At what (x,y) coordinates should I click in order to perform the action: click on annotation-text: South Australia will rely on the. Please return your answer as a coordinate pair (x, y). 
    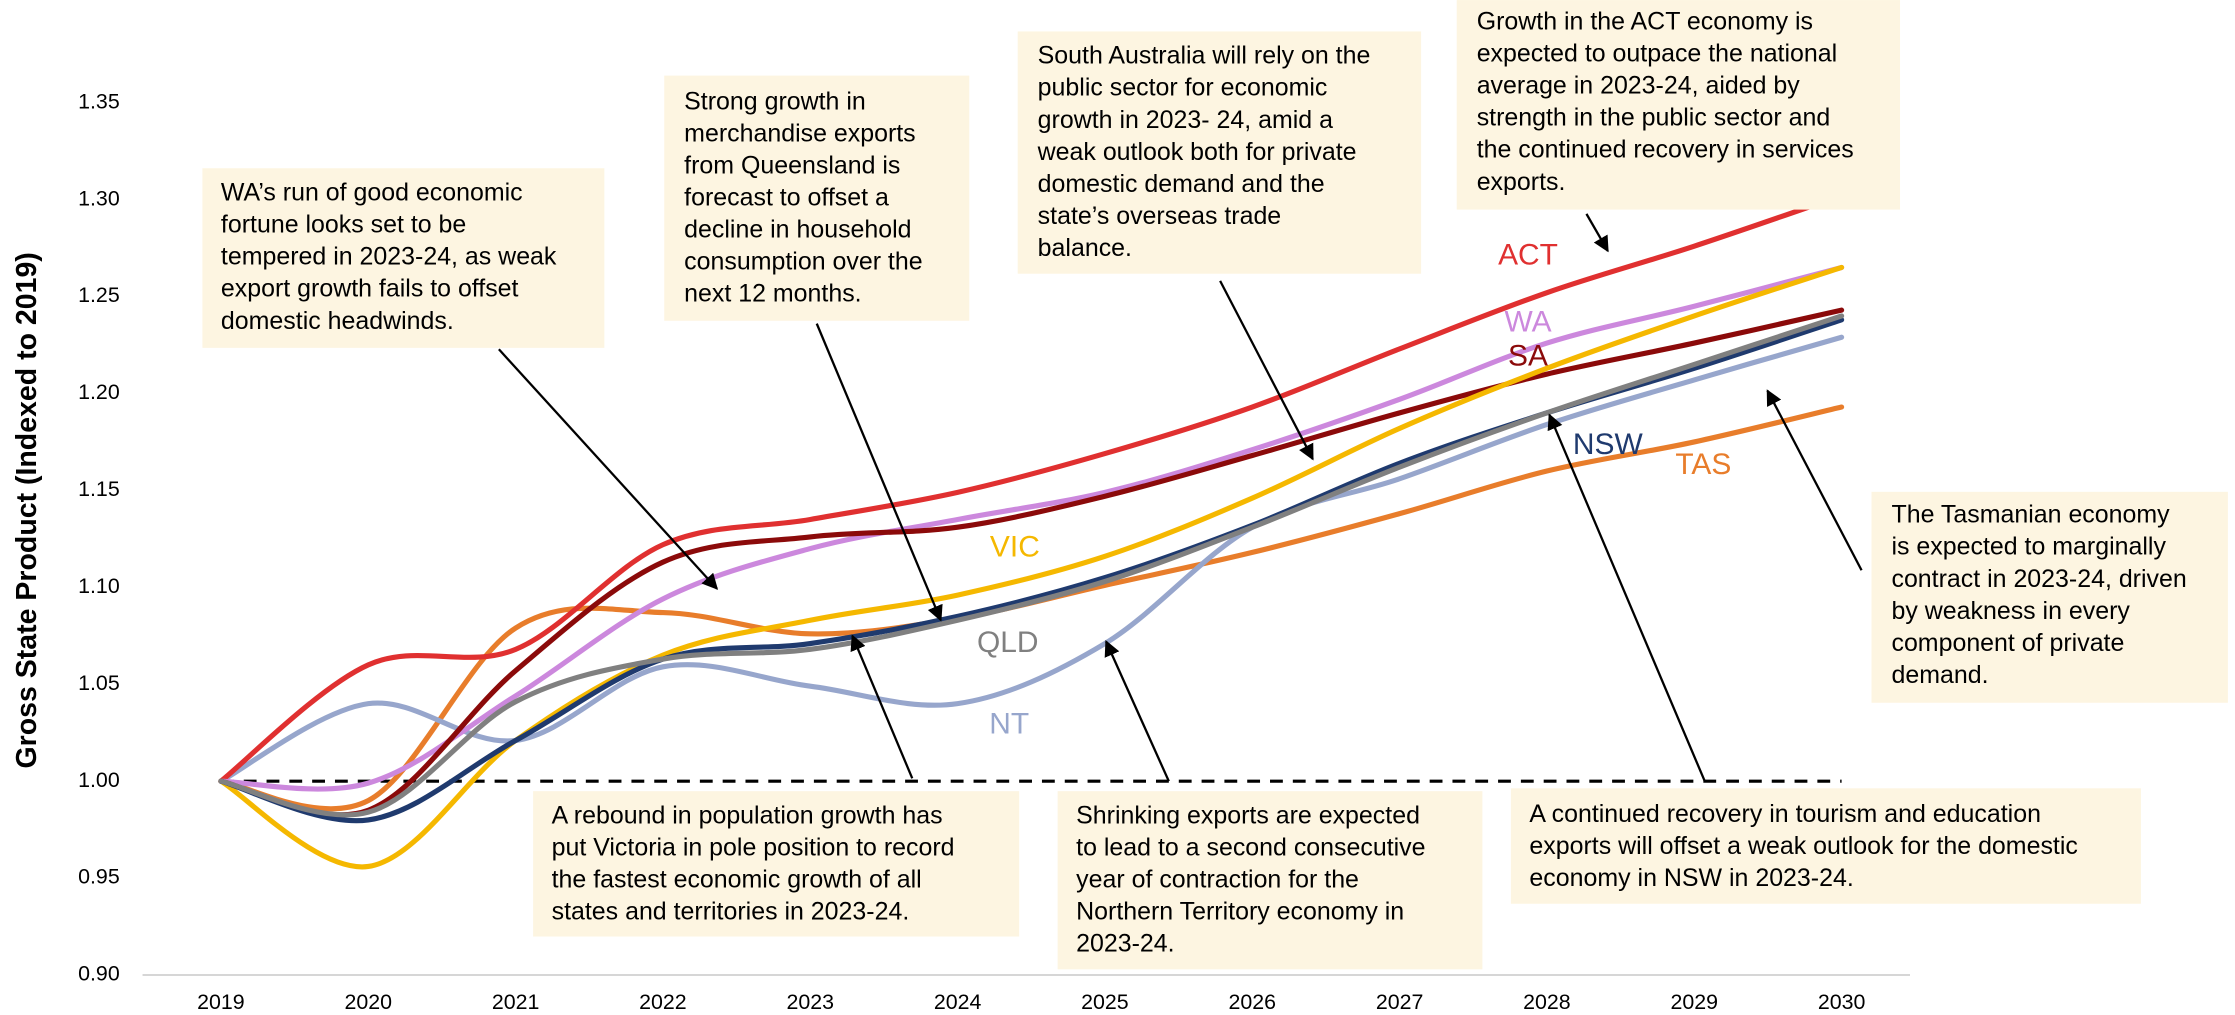
    Looking at the image, I should click on (1204, 56).